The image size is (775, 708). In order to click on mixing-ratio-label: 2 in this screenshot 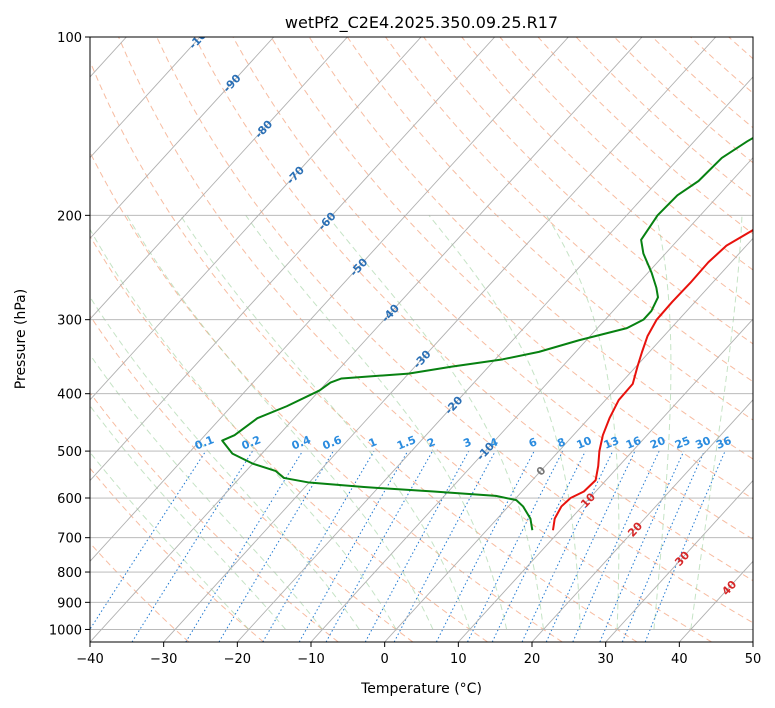, I will do `click(431, 442)`.